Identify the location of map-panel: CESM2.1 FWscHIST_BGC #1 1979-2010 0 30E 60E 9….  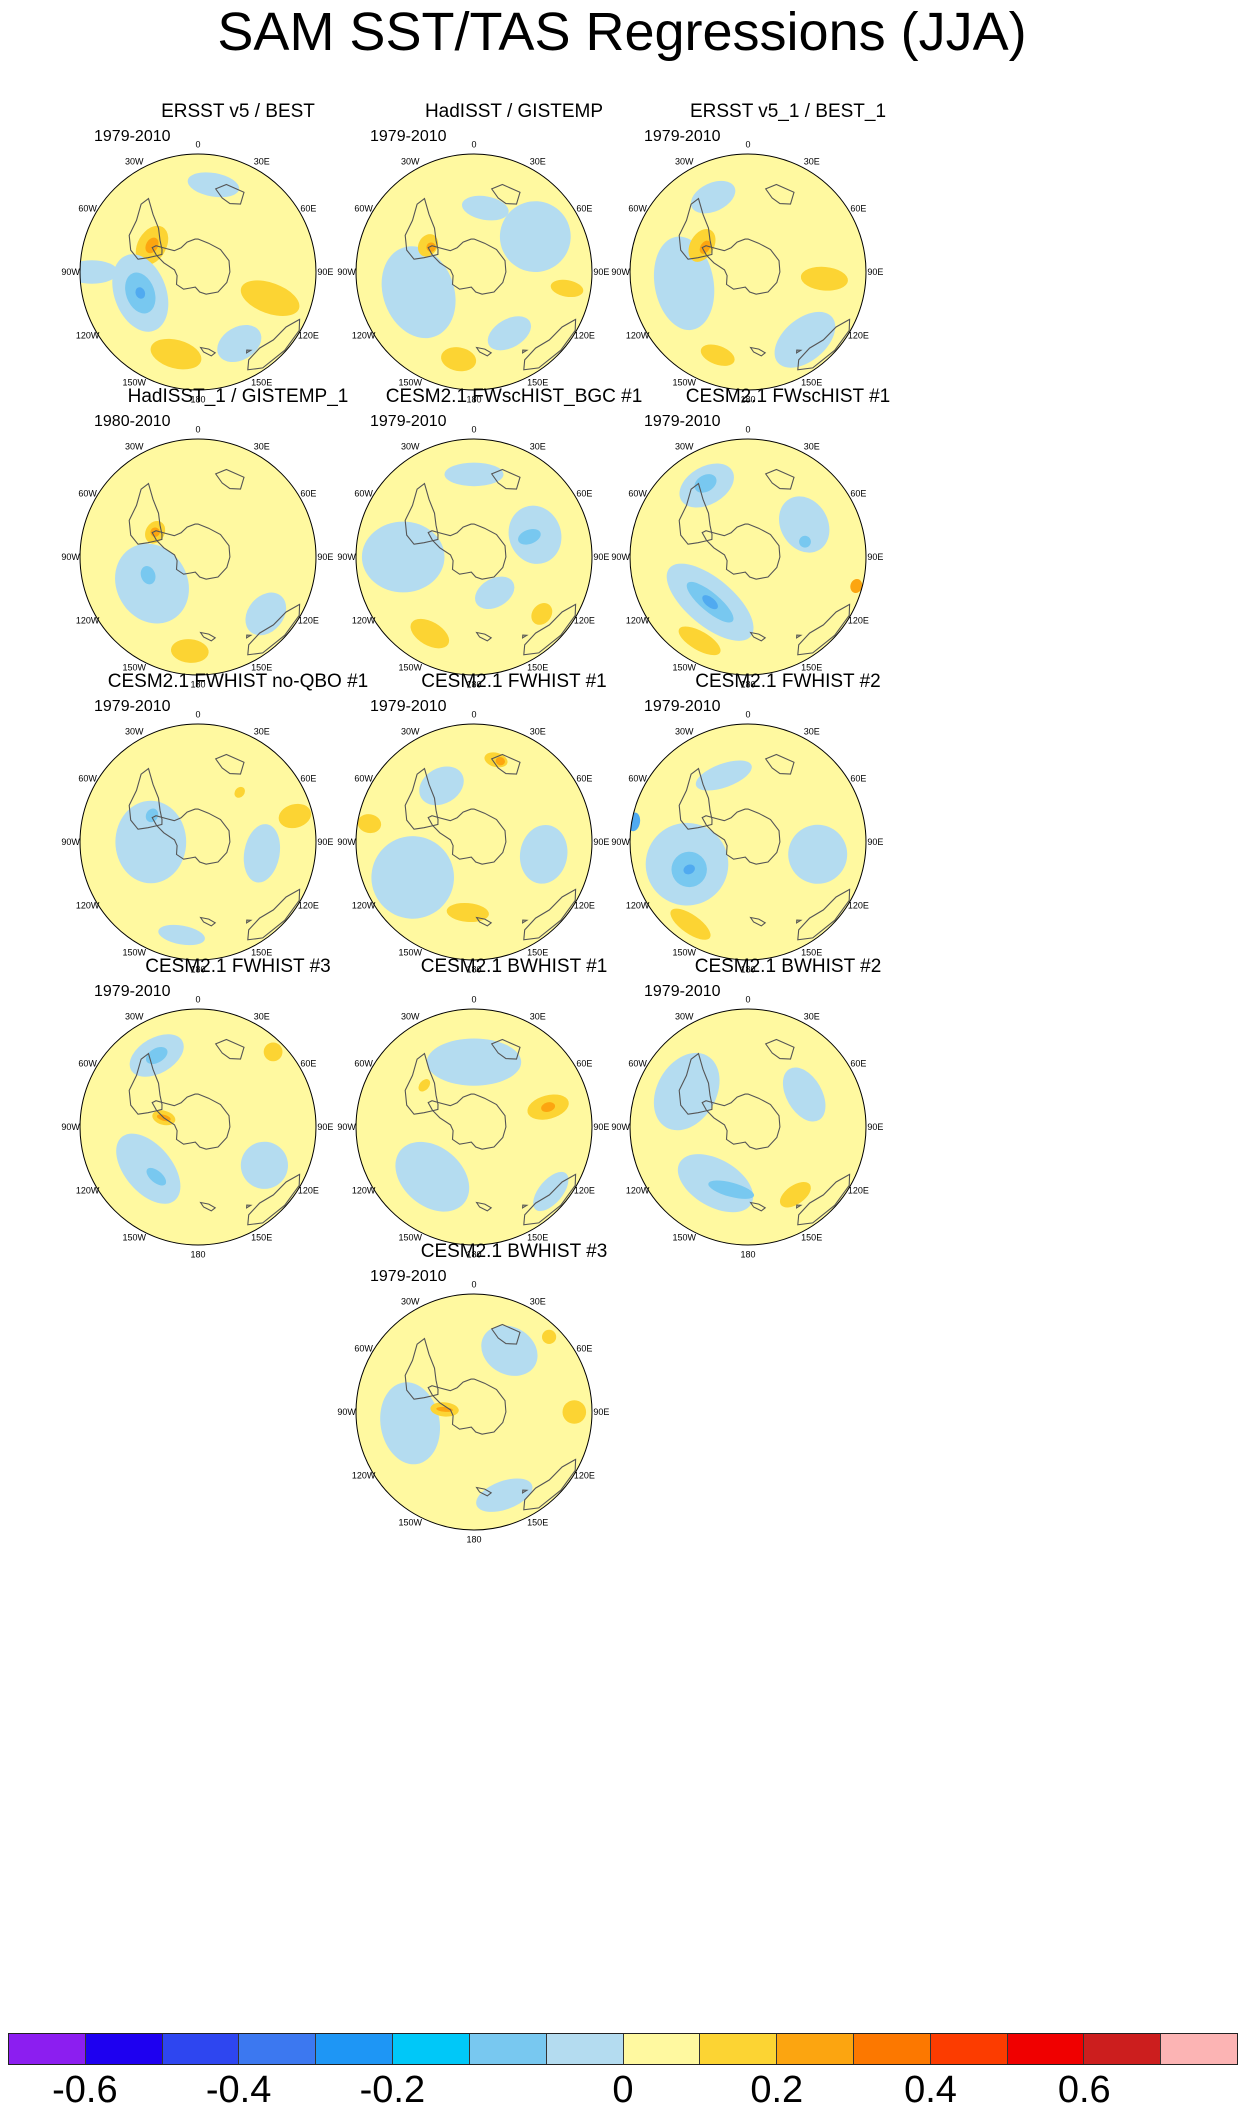
(540, 580).